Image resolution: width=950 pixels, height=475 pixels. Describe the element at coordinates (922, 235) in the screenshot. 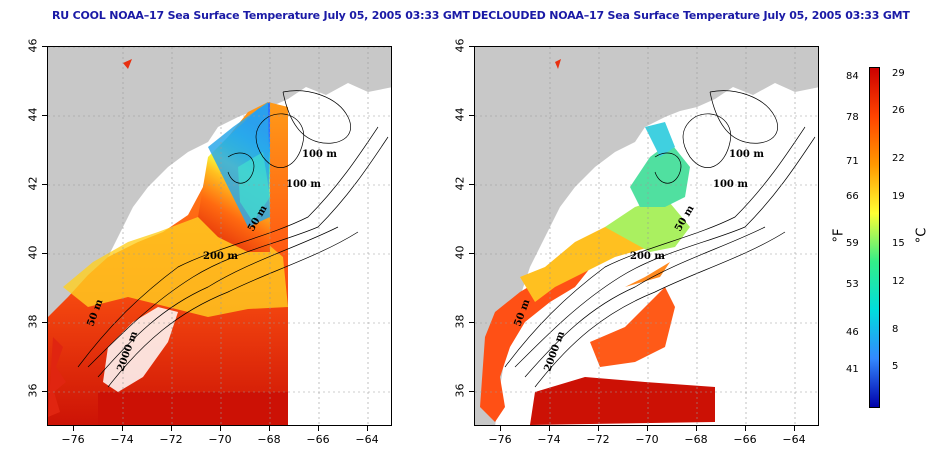

I see `celsius-unit: °C` at that location.